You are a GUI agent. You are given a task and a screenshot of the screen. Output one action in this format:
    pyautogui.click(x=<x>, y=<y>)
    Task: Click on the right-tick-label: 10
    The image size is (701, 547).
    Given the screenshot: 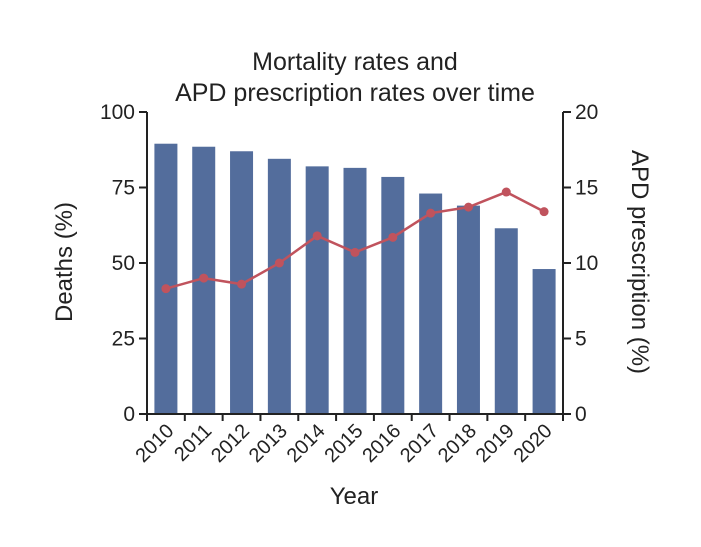 What is the action you would take?
    pyautogui.click(x=586, y=263)
    